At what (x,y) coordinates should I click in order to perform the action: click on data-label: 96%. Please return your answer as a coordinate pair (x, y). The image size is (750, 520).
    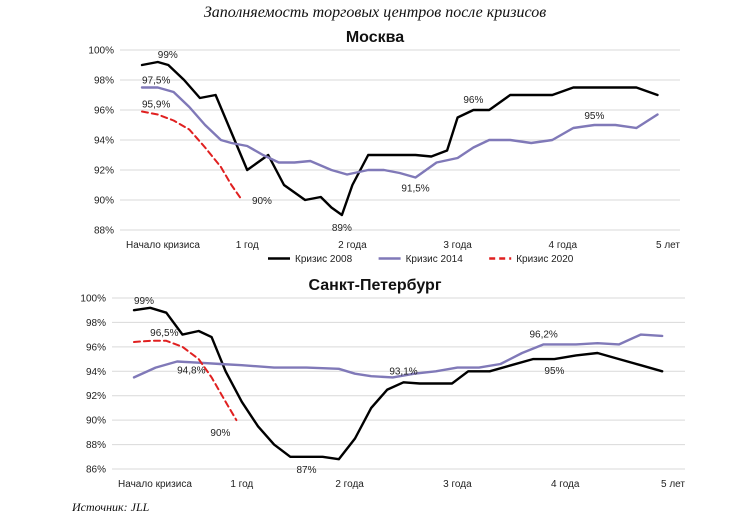
    Looking at the image, I should click on (473, 100).